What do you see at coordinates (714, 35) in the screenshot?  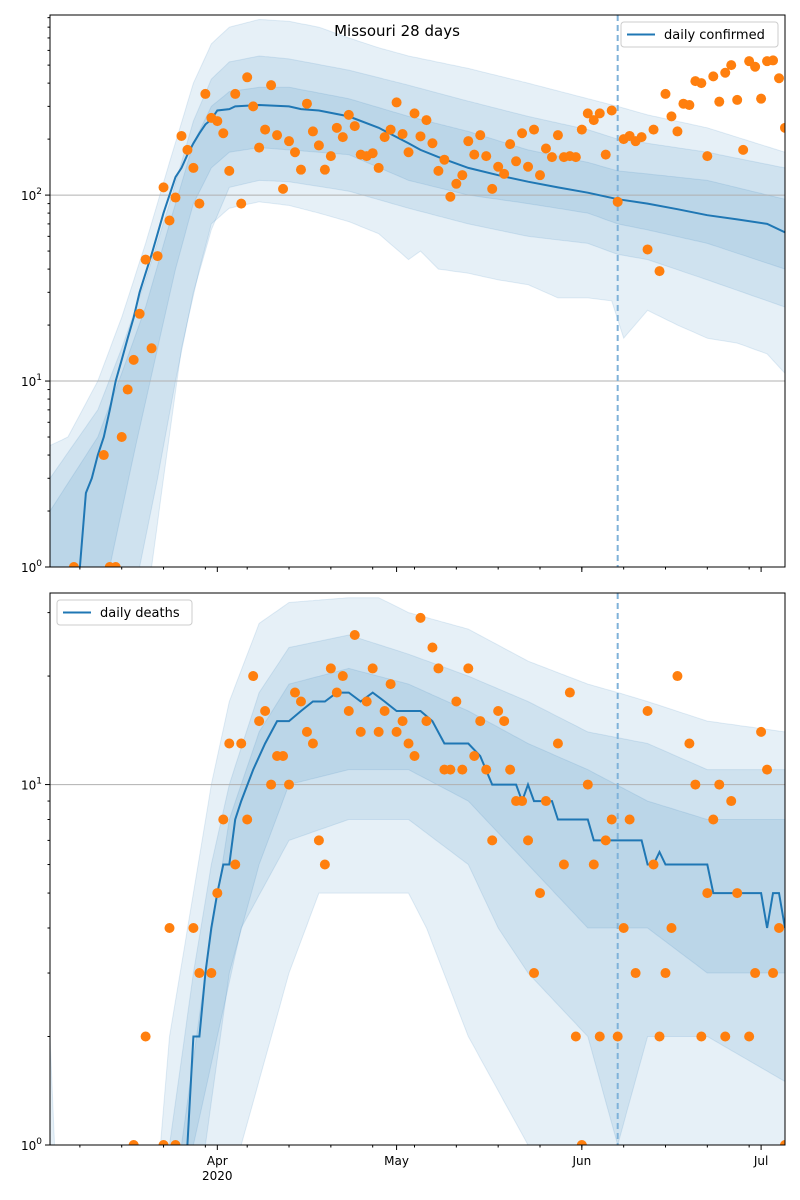 I see `legend-label: daily confirmed` at bounding box center [714, 35].